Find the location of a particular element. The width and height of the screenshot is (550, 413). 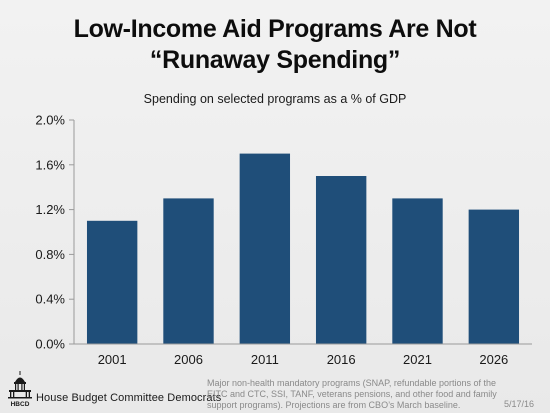

y-tick-label: 0.4% is located at coordinates (50, 299).